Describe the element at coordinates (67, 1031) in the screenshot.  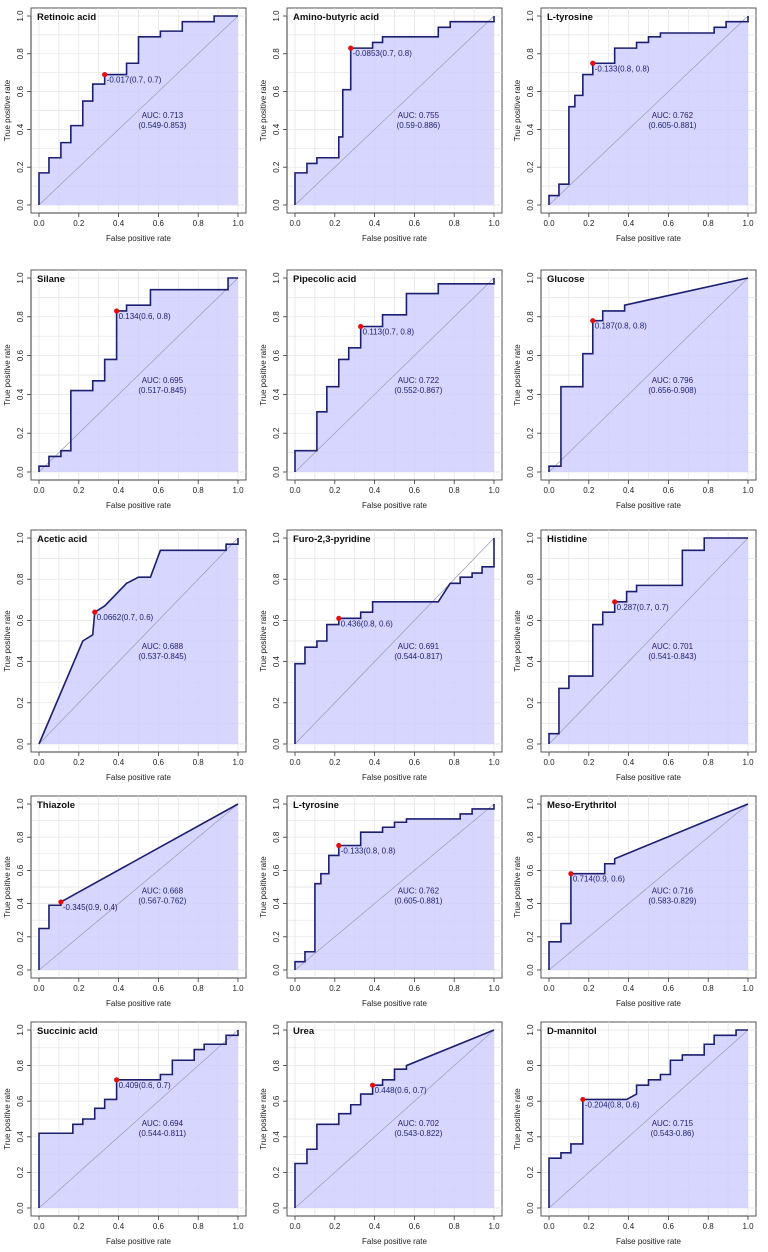
I see `chart-title: Succinic acid` at that location.